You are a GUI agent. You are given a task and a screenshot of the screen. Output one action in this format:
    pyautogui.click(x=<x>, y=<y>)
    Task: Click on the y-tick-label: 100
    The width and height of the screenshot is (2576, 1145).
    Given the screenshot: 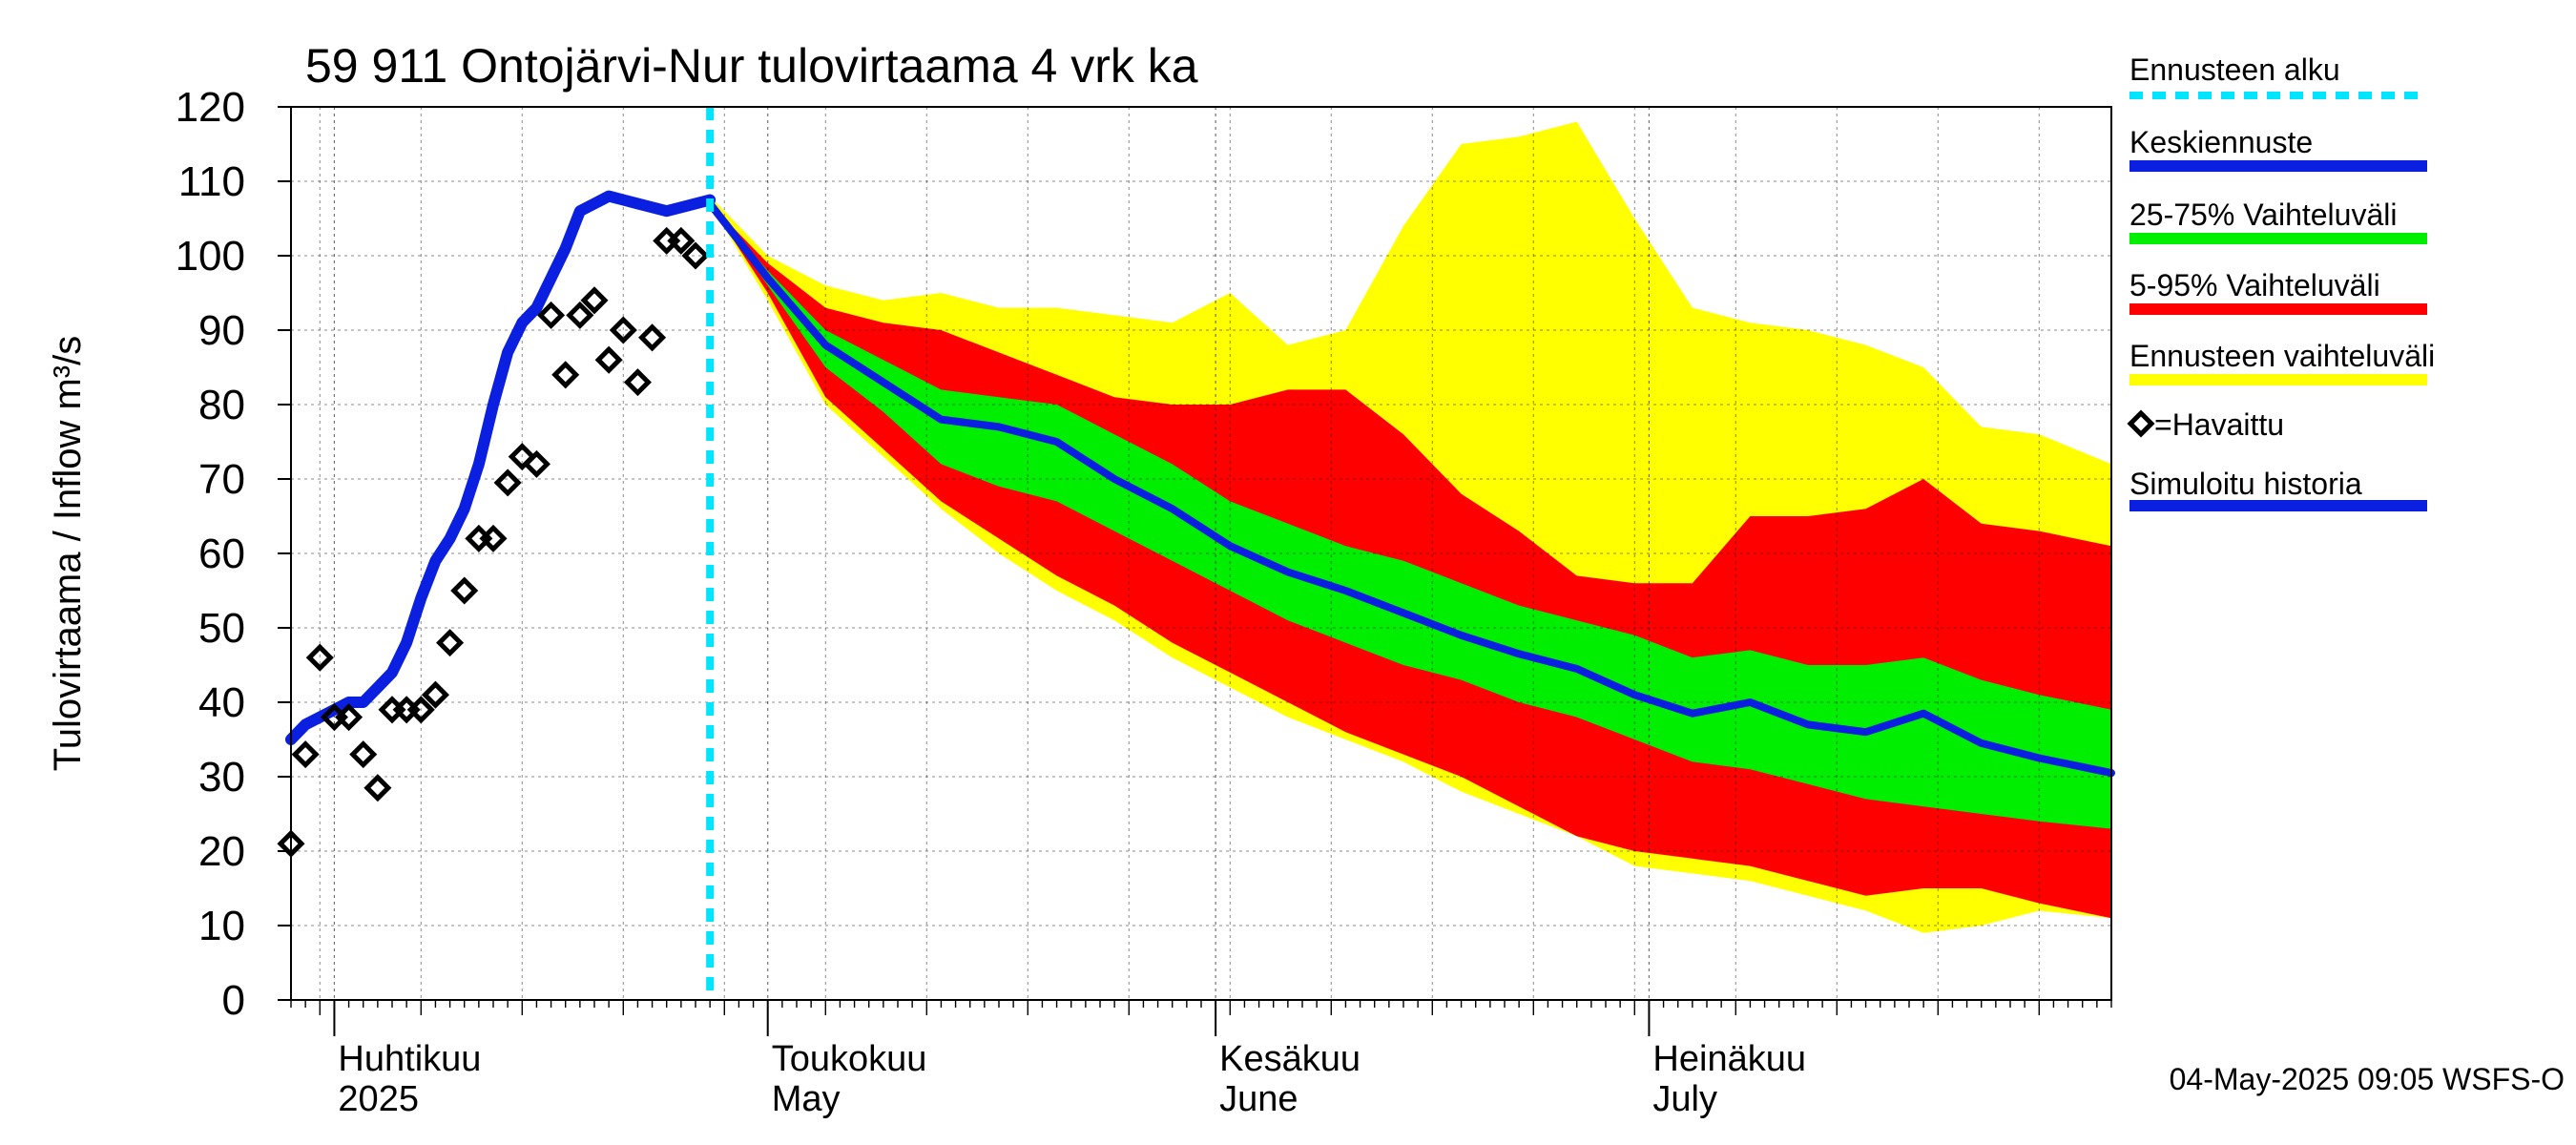 What is the action you would take?
    pyautogui.click(x=210, y=256)
    